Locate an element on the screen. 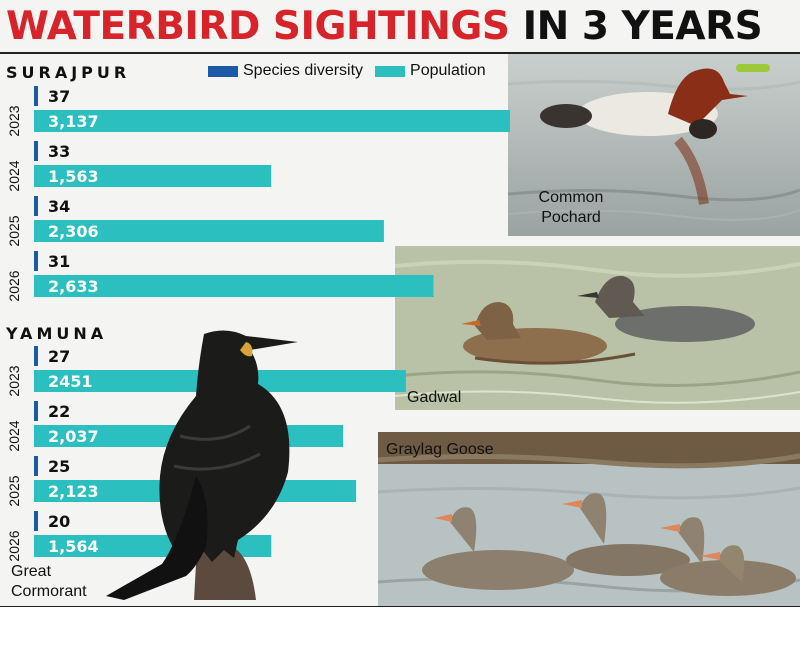  diversity-label-yamuna-2026: 20 is located at coordinates (59, 521).